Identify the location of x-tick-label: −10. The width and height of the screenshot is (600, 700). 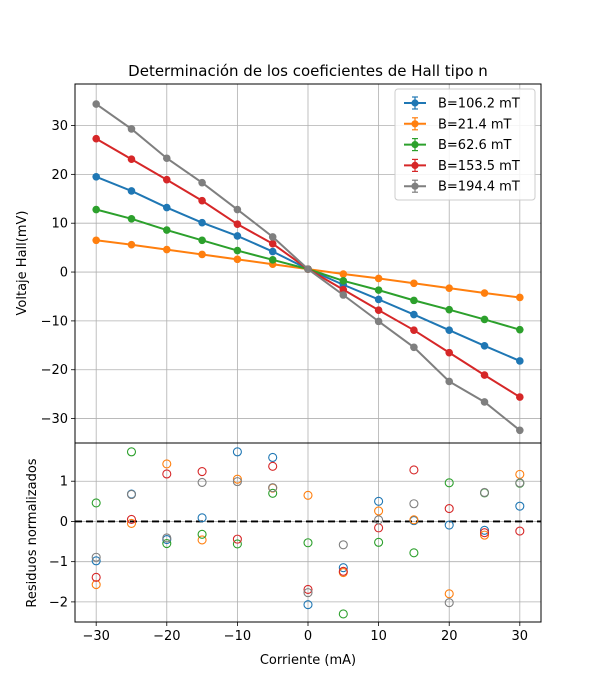
(237, 636).